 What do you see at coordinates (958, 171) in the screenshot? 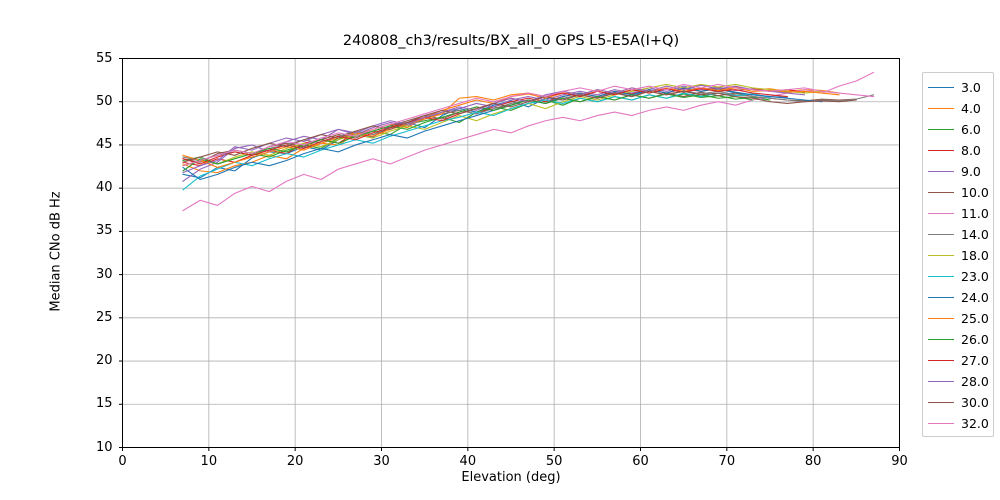
I see `legend-item: 9.0` at bounding box center [958, 171].